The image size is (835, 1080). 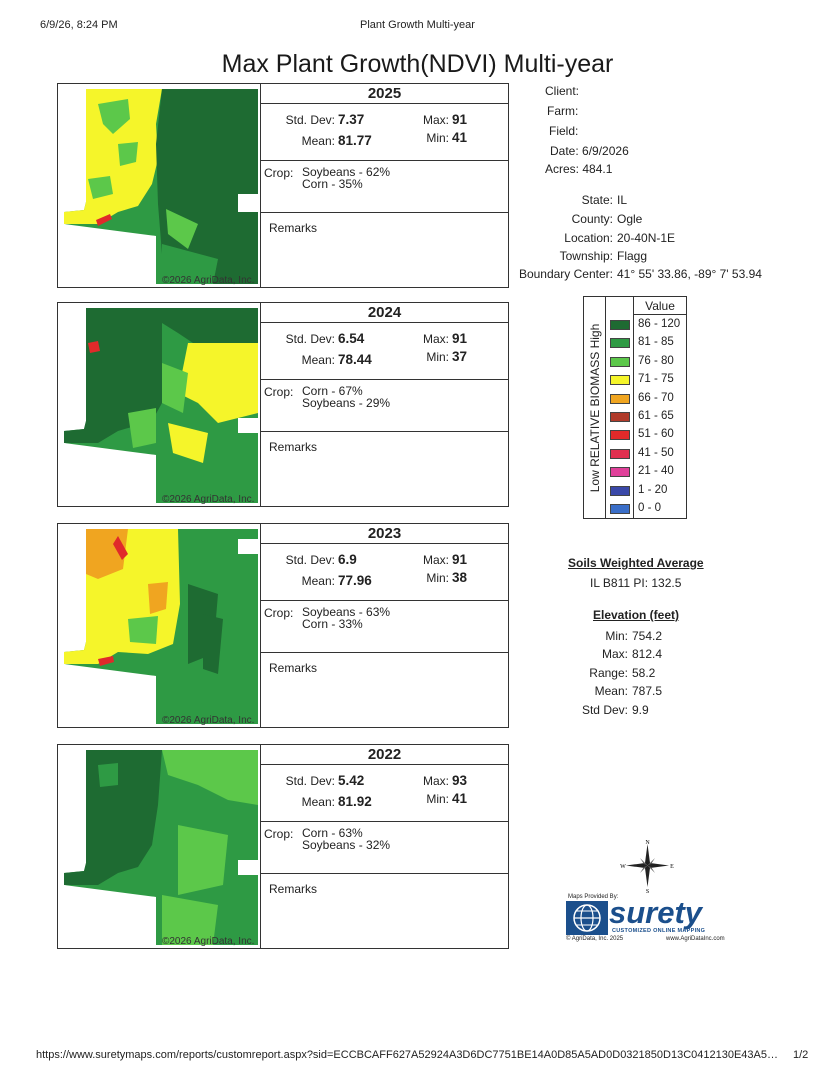 I want to click on elev-range-label: Range:, so click(x=608, y=673).